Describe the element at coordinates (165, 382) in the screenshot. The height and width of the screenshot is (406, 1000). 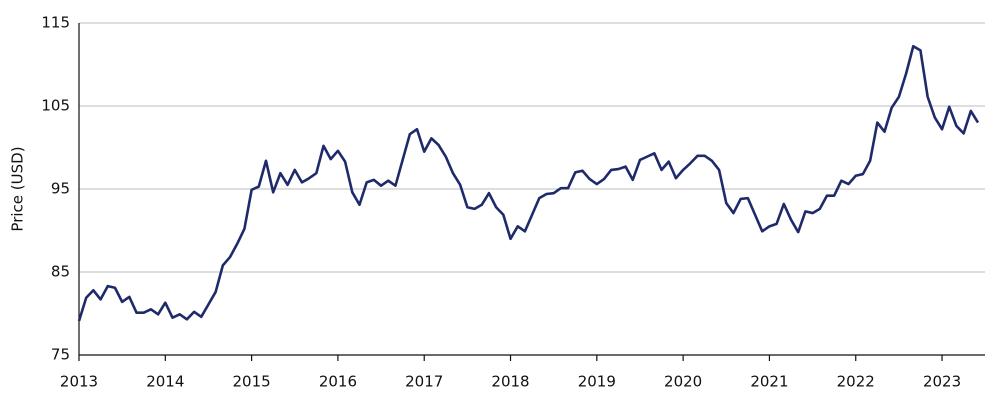
I see `x-tick-label: 2014` at that location.